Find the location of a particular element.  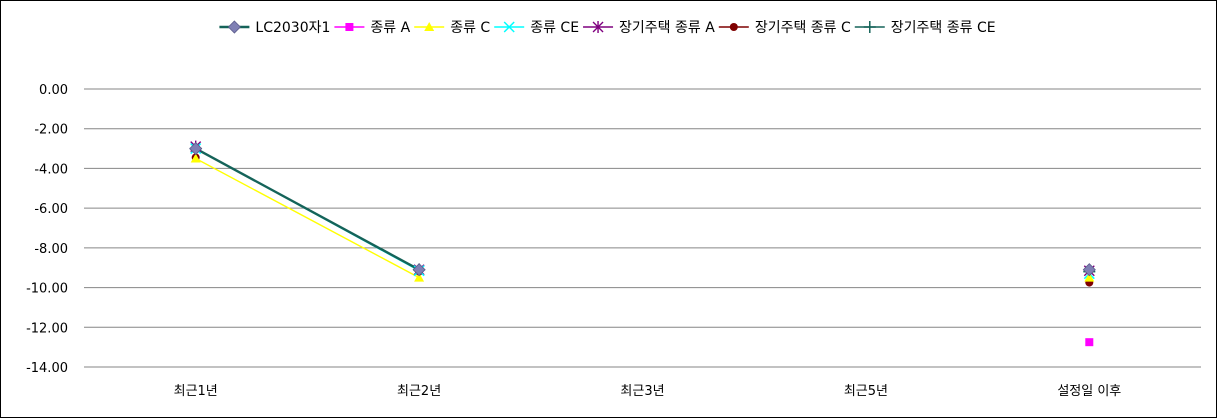

legend-item: 종류 C is located at coordinates (452, 28).